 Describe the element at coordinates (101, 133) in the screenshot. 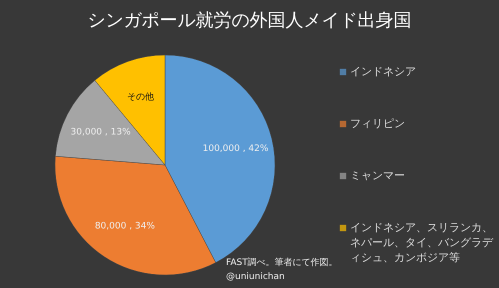

I see `data-label: 30,000 , 13%` at that location.